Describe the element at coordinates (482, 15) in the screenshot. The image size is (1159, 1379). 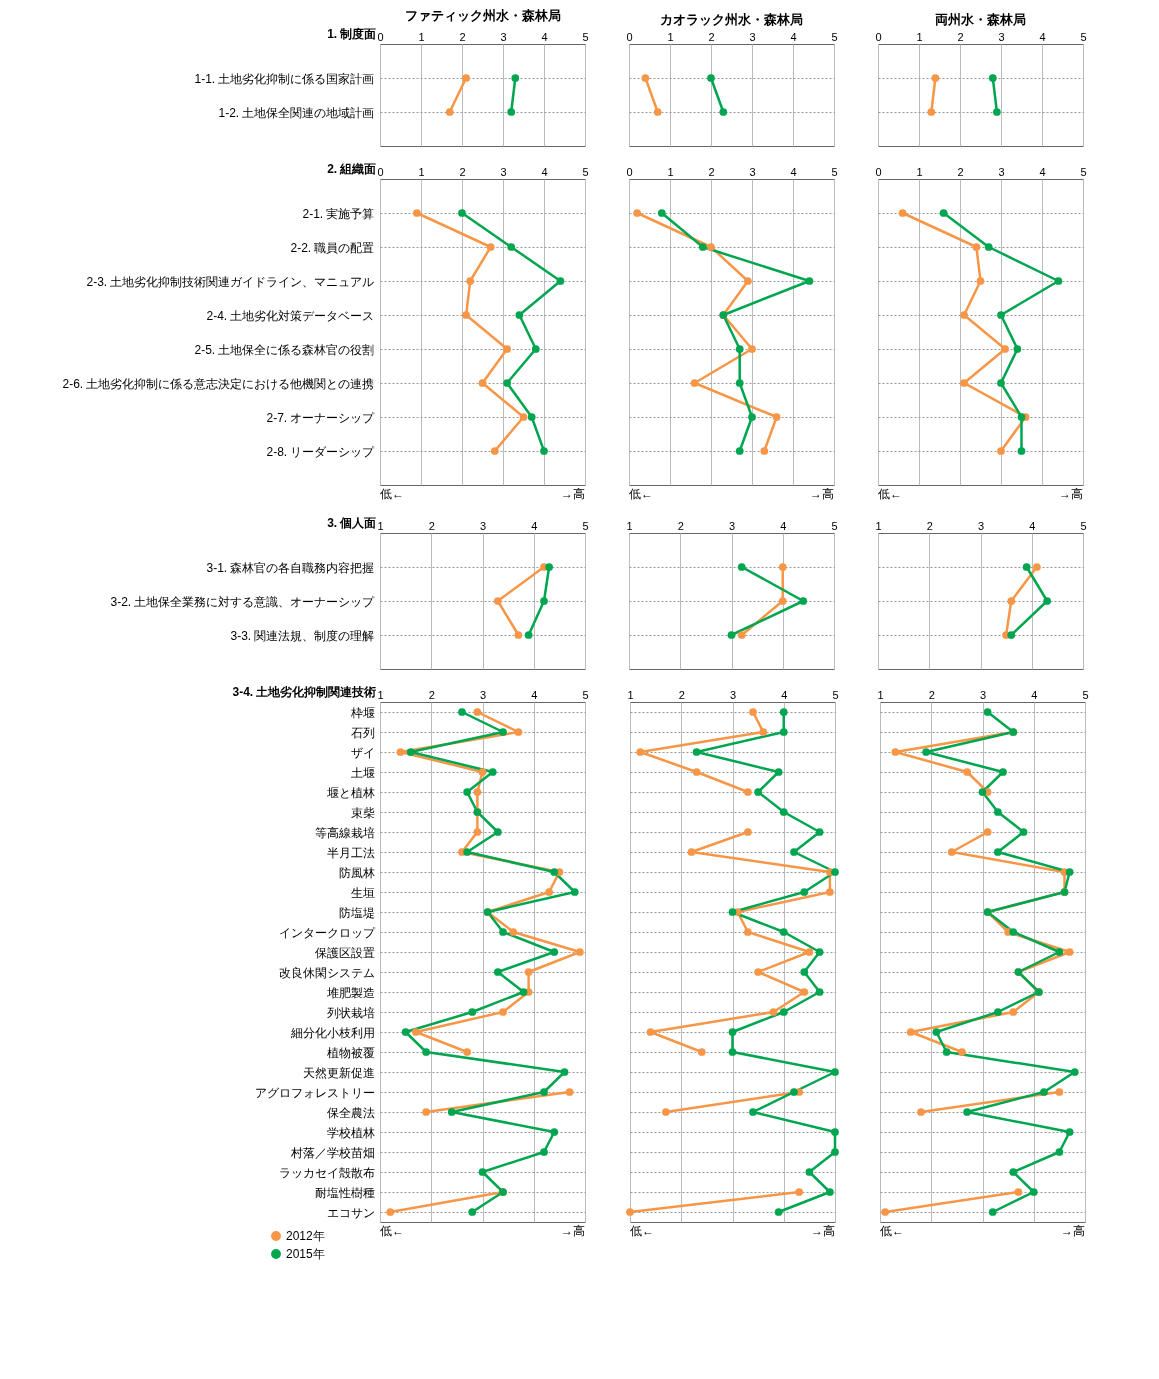
I see `chart-title: ファティック州水・森林局` at that location.